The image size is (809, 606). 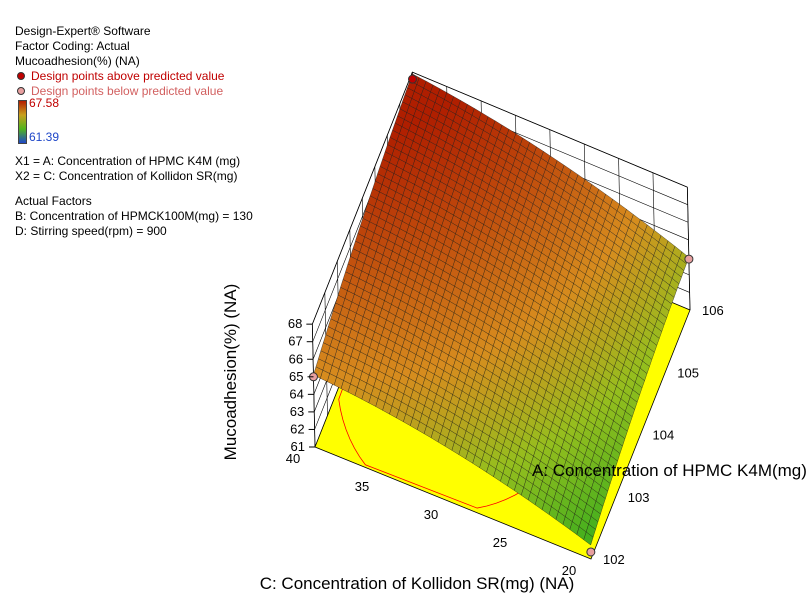 I want to click on a-axis-title: A: Concentration of HPMC K4M(mg) (NA), so click(x=670, y=470).